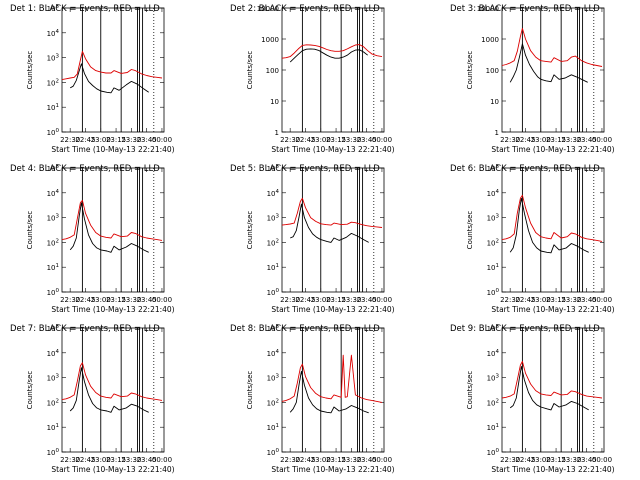 The image size is (640, 480). I want to click on y-tick-label: 10, so click(274, 102).